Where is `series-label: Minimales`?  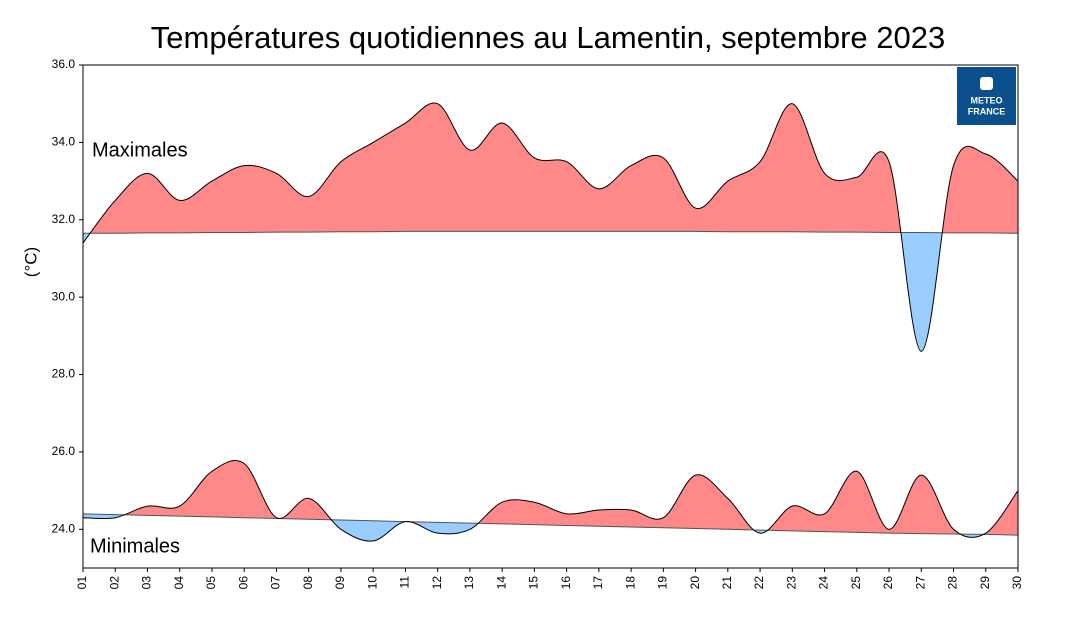 series-label: Minimales is located at coordinates (135, 546).